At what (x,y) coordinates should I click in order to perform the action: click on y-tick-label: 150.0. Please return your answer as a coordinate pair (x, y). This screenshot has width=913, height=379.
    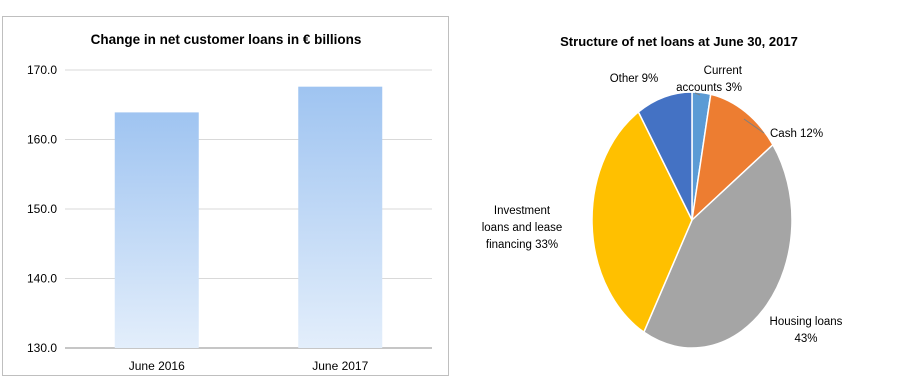
    Looking at the image, I should click on (42, 209).